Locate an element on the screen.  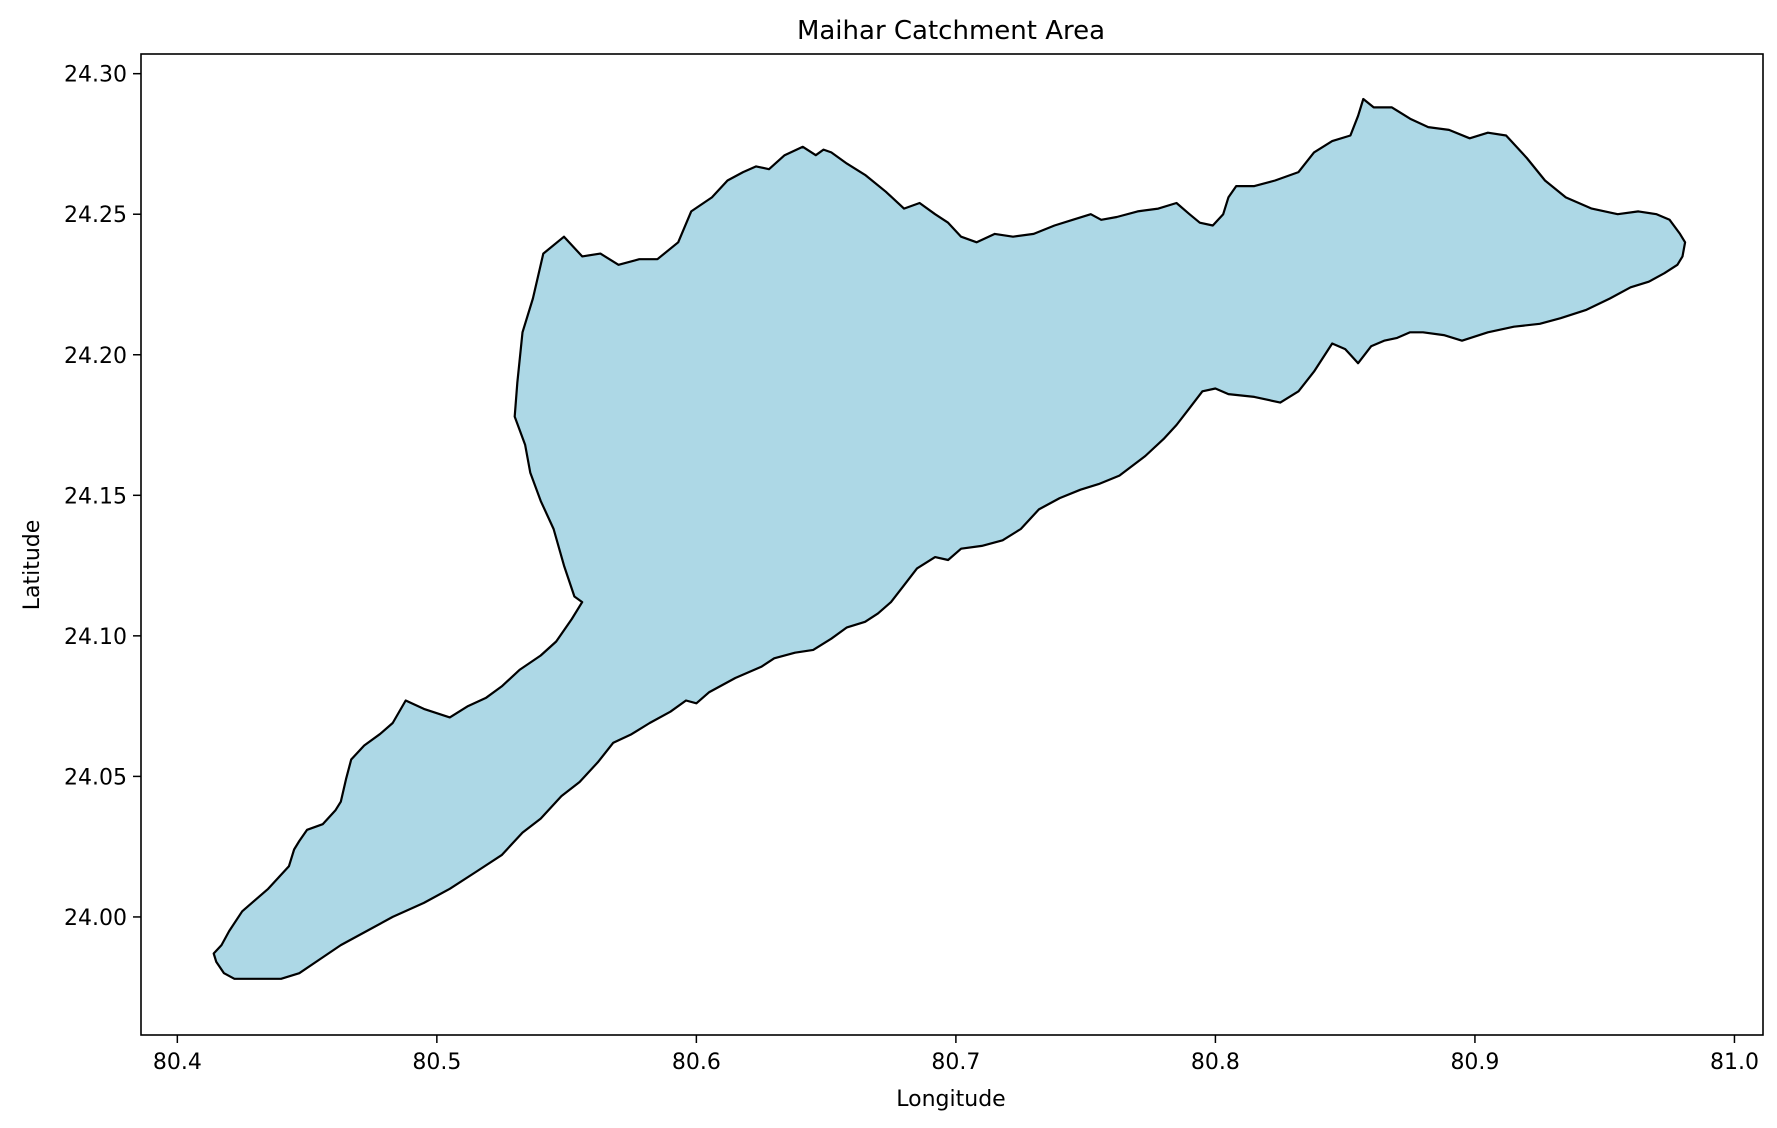
x-tick-label: 80.8 is located at coordinates (1215, 1062).